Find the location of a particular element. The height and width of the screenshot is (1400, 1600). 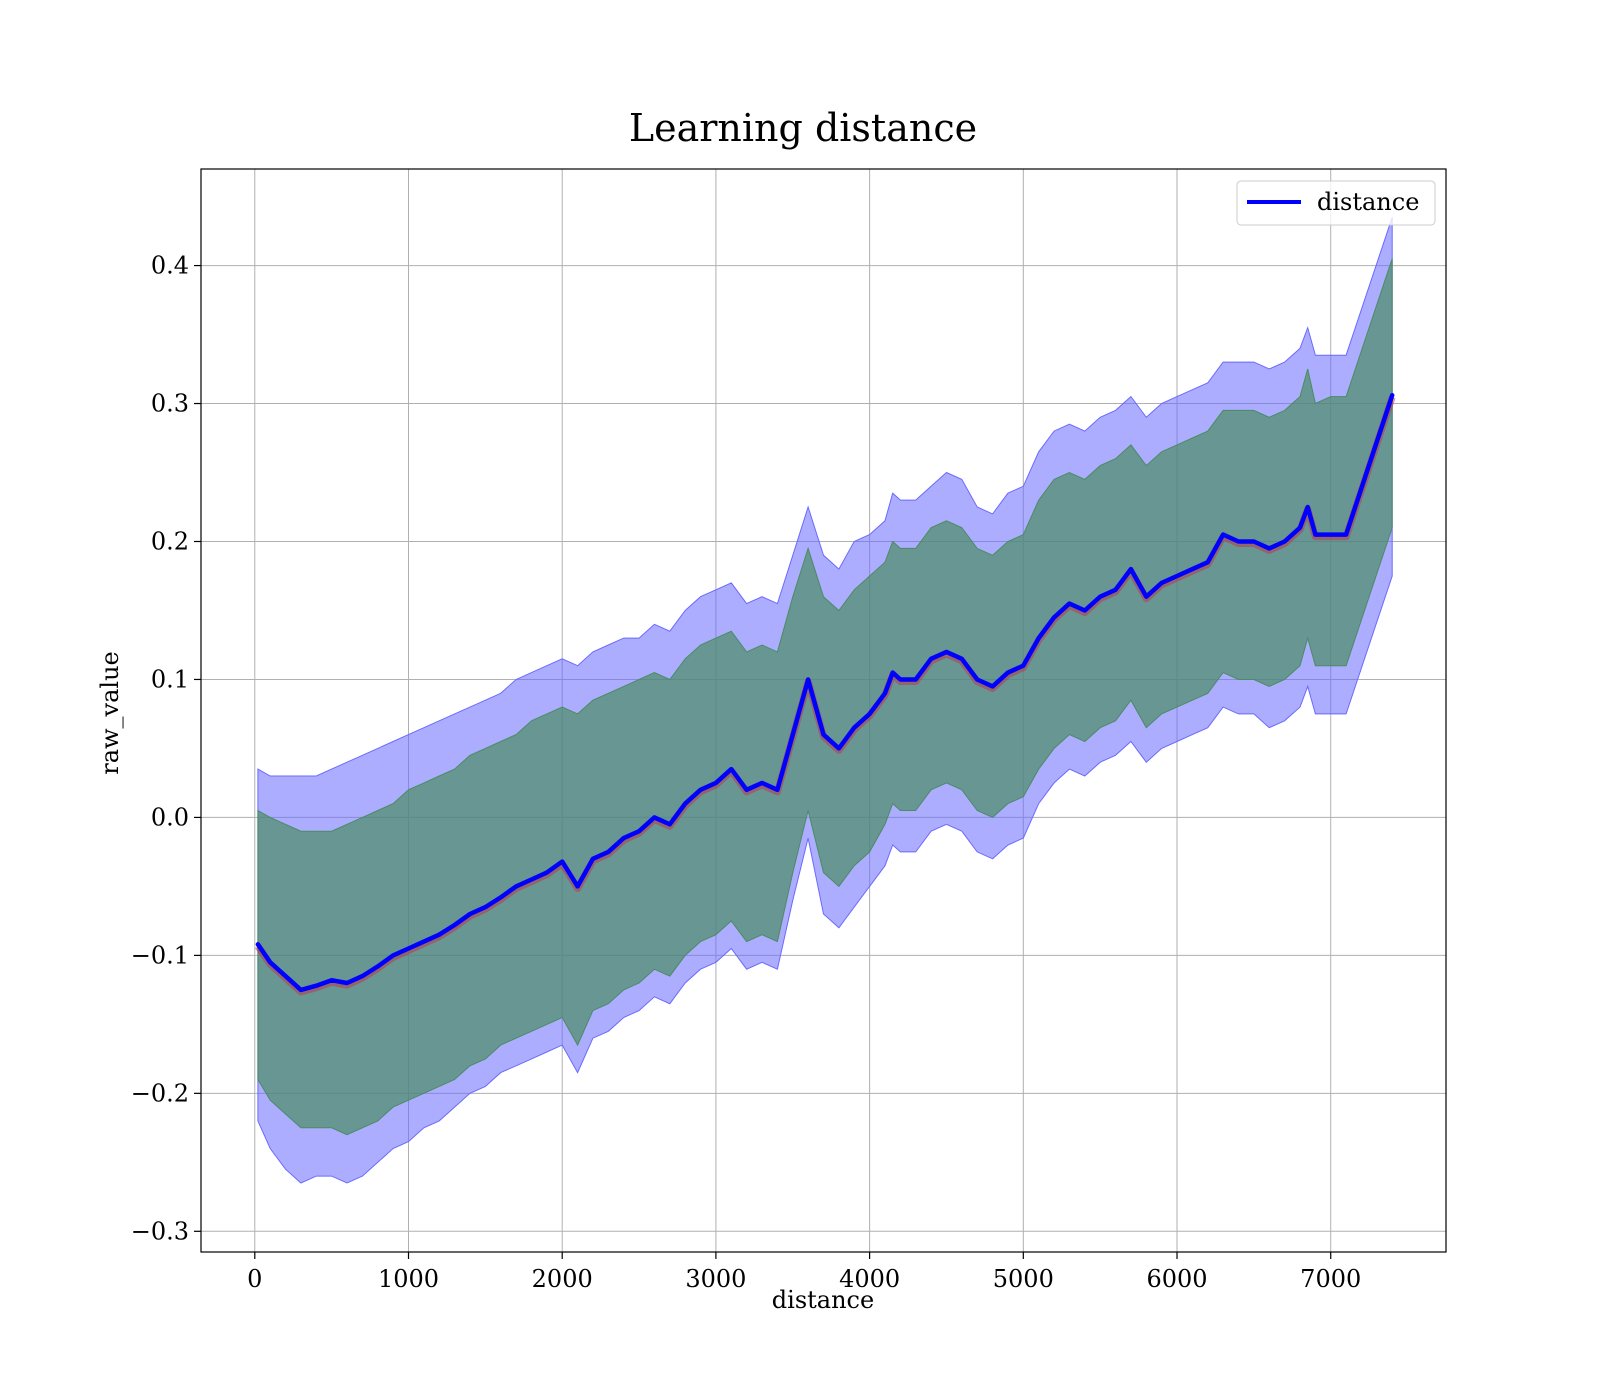

x-tick-label: 0 is located at coordinates (254, 1279).